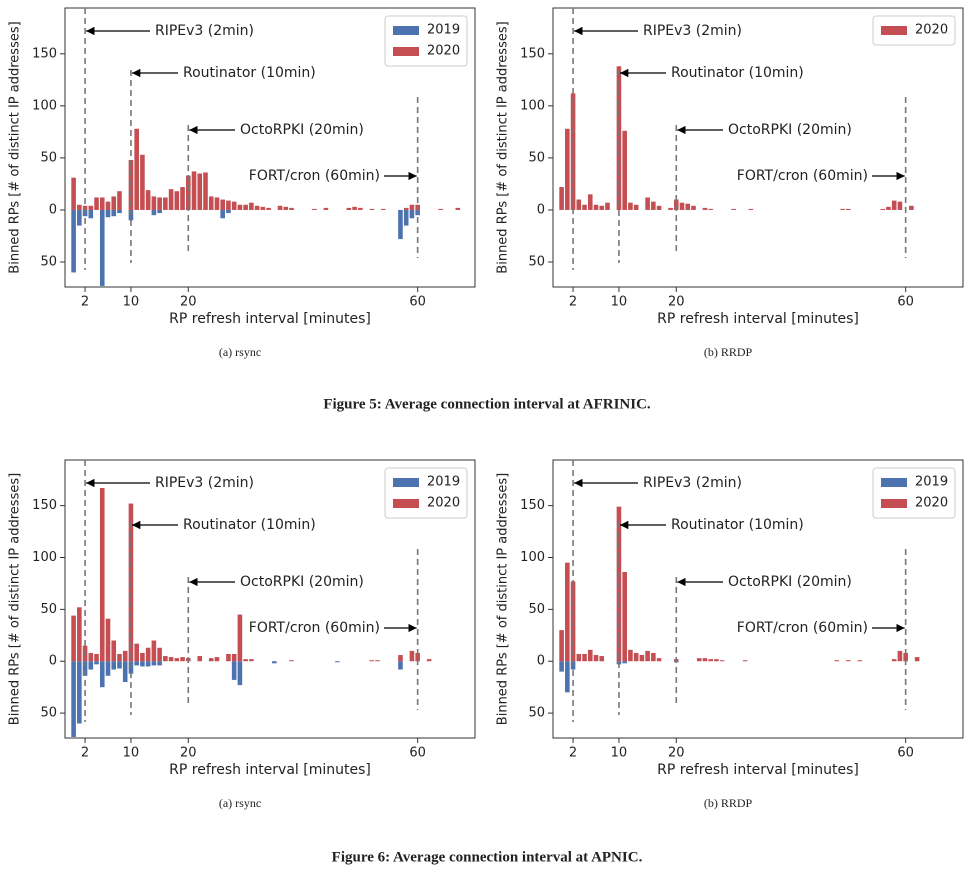 The image size is (974, 878). What do you see at coordinates (619, 302) in the screenshot?
I see `x-tick-label: 10` at bounding box center [619, 302].